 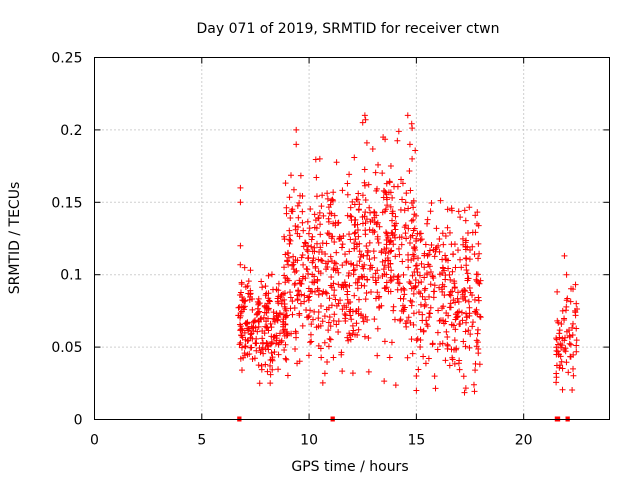 What do you see at coordinates (349, 467) in the screenshot?
I see `x-axis-label: GPS time / hours` at bounding box center [349, 467].